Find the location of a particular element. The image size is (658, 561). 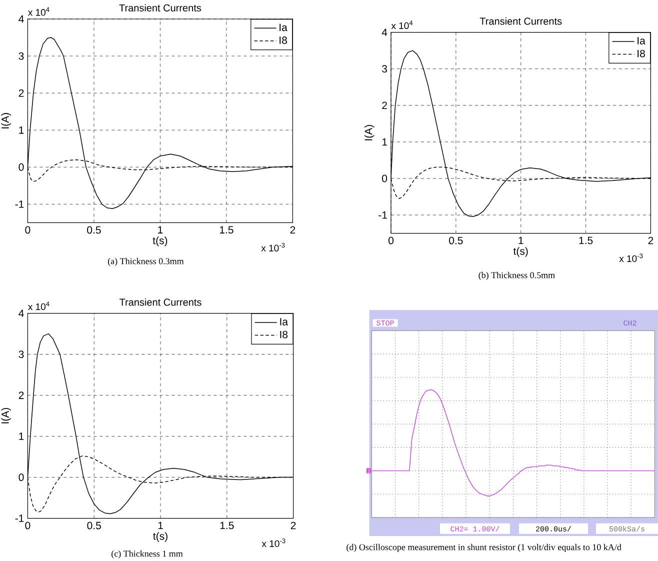

text: (c) Thickness 1 mm is located at coordinates (147, 554).